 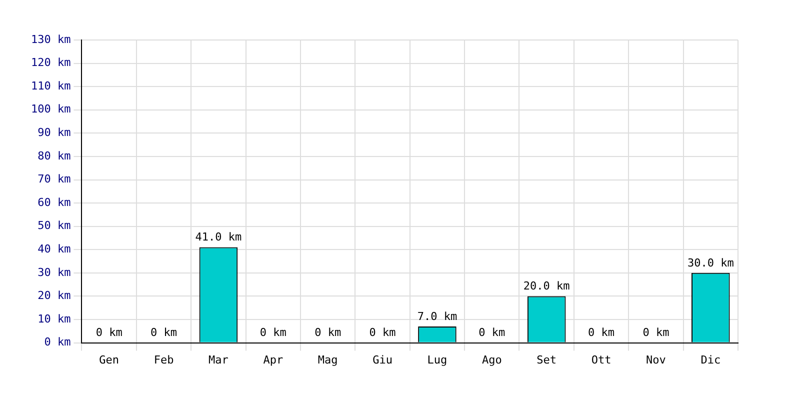 What do you see at coordinates (328, 359) in the screenshot?
I see `x-tick-label: Mag` at bounding box center [328, 359].